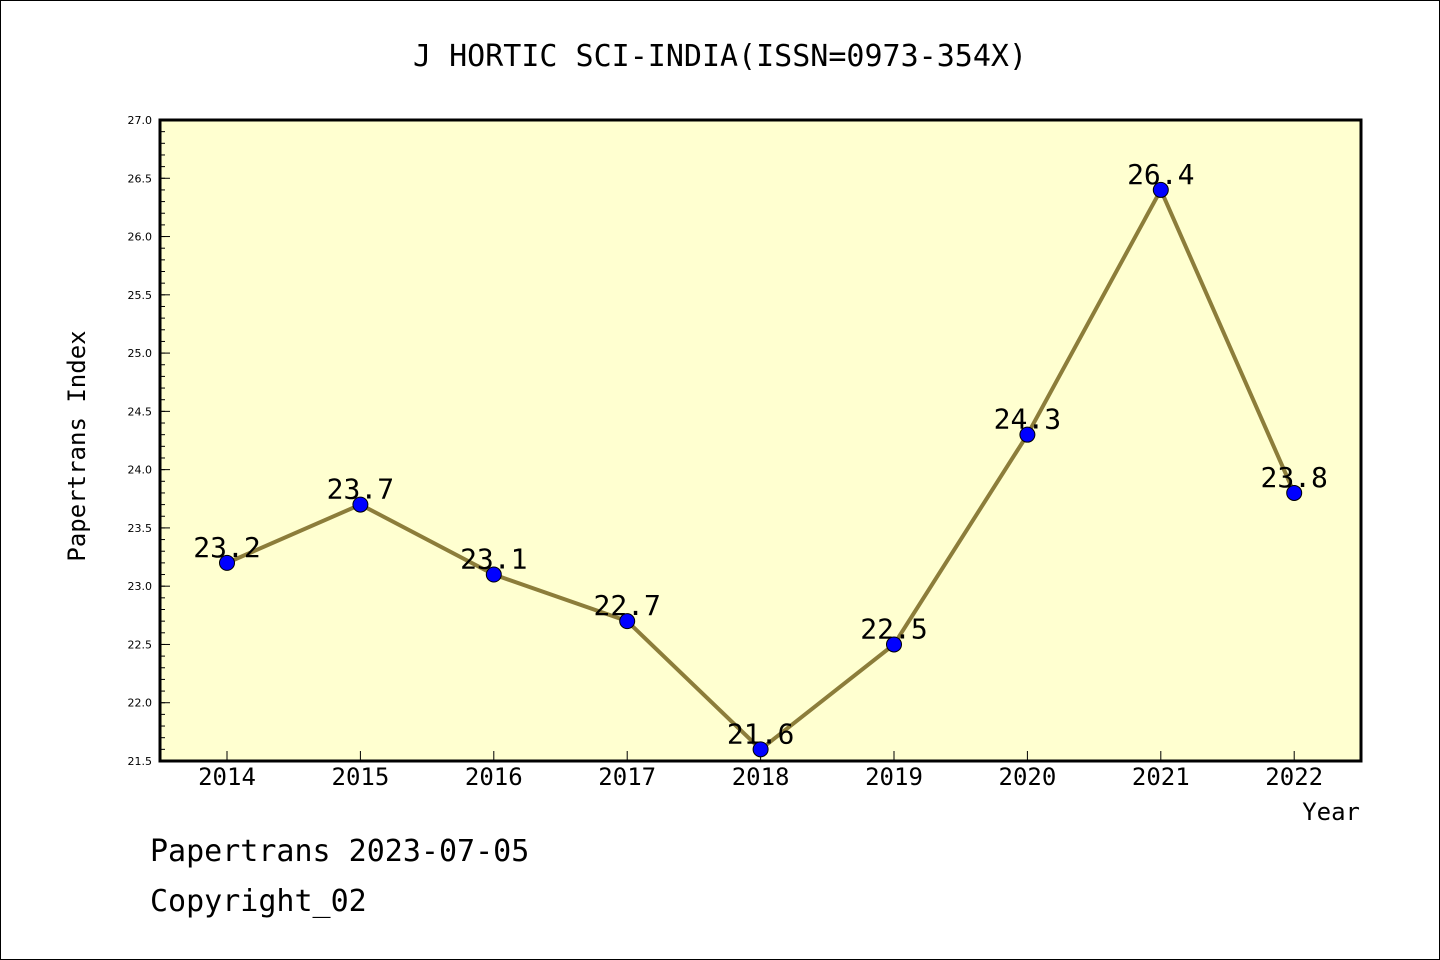 This screenshot has width=1440, height=960. What do you see at coordinates (1161, 777) in the screenshot?
I see `x-tick-label: 2021` at bounding box center [1161, 777].